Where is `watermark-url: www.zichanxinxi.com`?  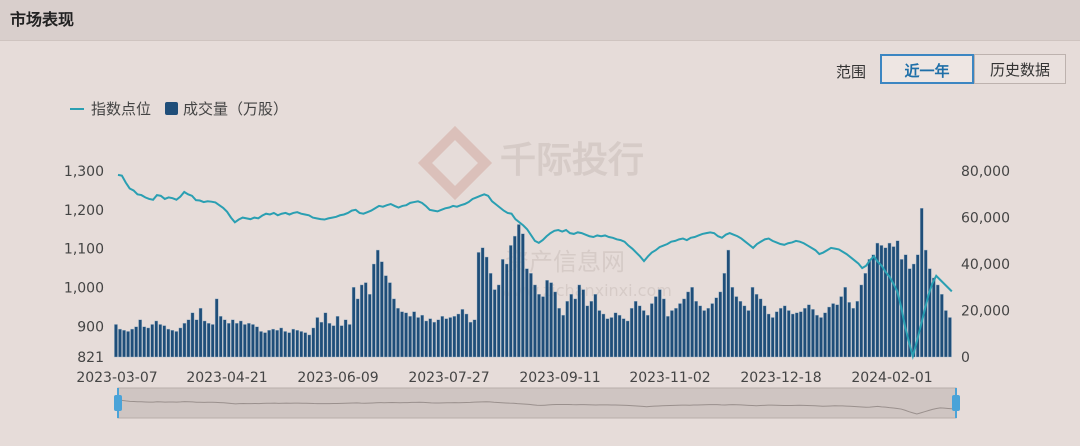
watermark-url: www.zichanxinxi.com is located at coordinates (586, 290).